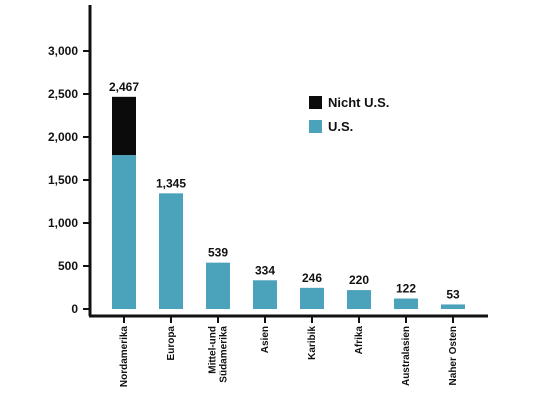 The height and width of the screenshot is (400, 534). Describe the element at coordinates (68, 266) in the screenshot. I see `y-tick-label: 500` at that location.